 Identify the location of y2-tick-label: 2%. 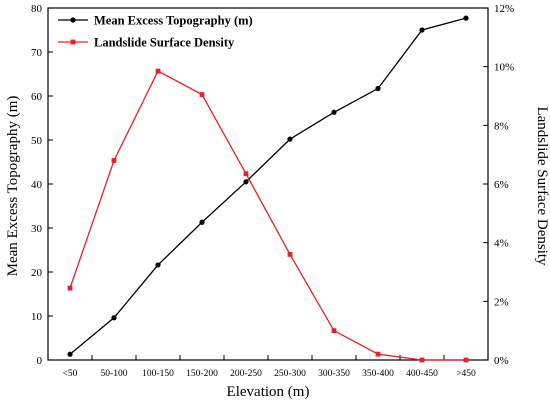
(501, 302).